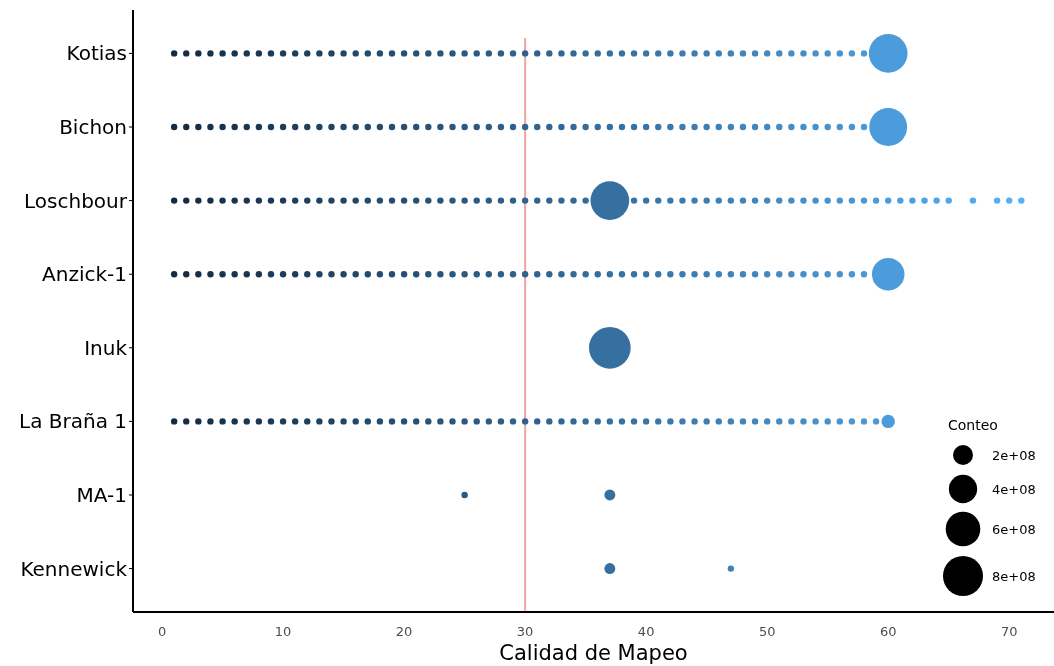 This screenshot has height=666, width=1054. What do you see at coordinates (106, 347) in the screenshot?
I see `y-tick-label: Inuk` at bounding box center [106, 347].